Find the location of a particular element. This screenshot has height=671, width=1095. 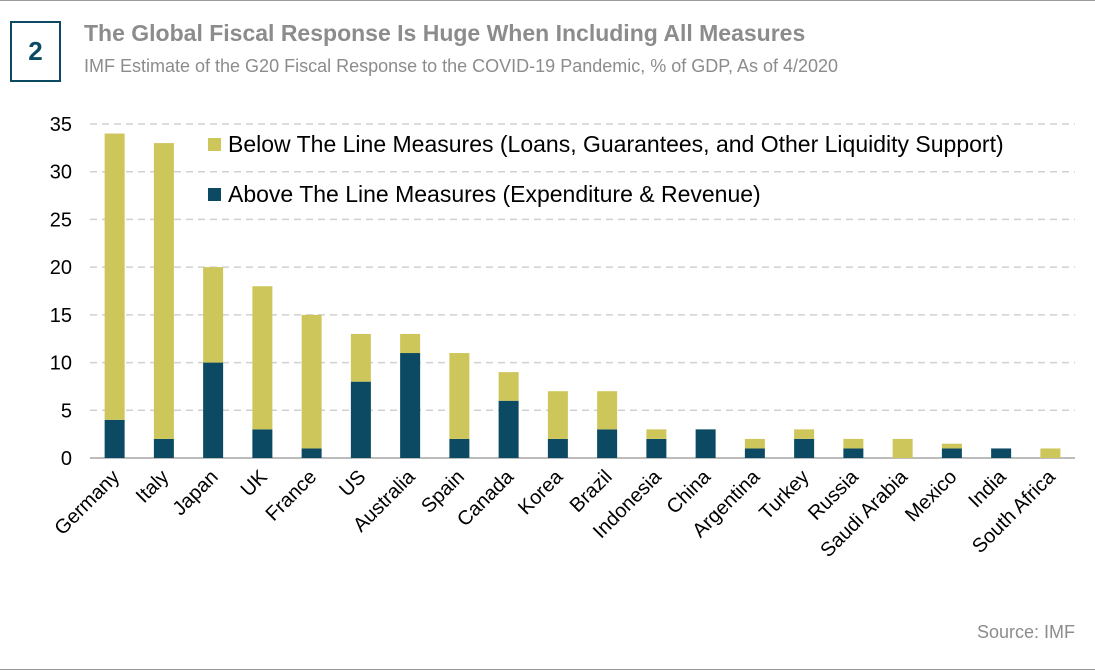

x-tick-label: Japan is located at coordinates (196, 493).